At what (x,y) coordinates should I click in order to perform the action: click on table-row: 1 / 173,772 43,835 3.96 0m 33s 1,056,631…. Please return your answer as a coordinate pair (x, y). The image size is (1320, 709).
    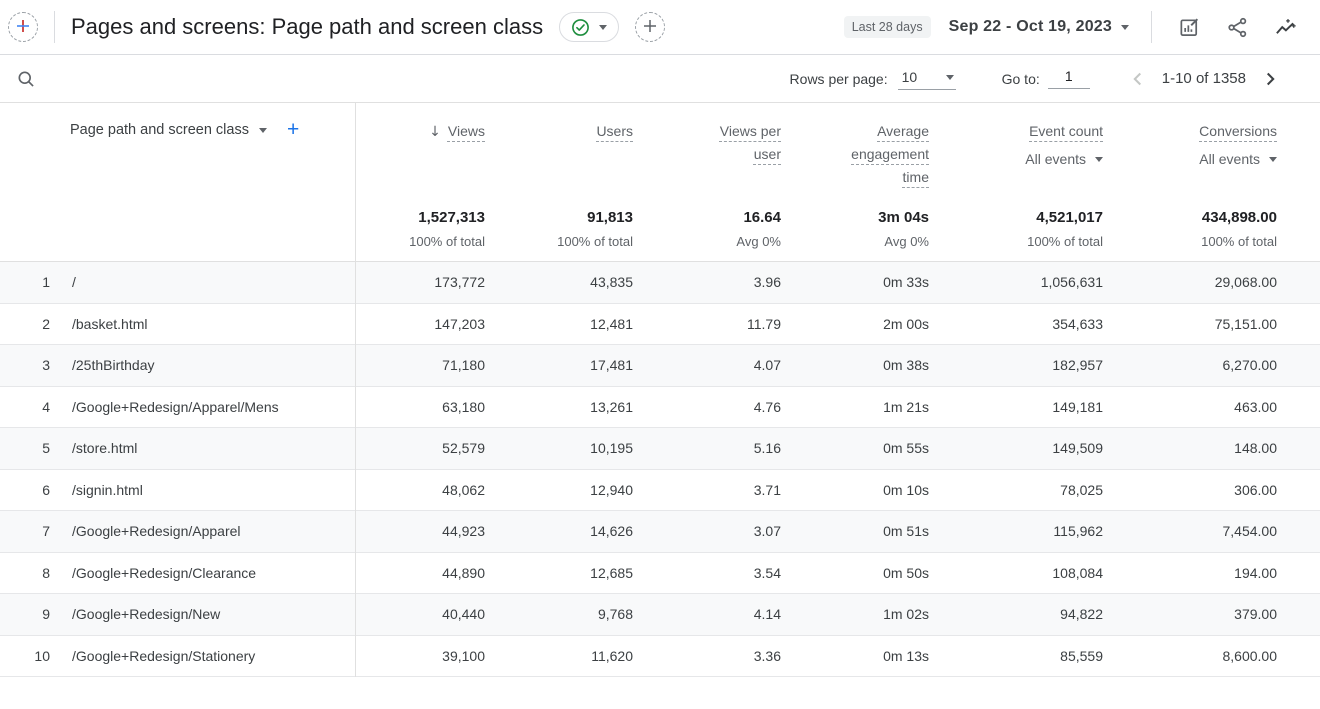
    Looking at the image, I should click on (660, 283).